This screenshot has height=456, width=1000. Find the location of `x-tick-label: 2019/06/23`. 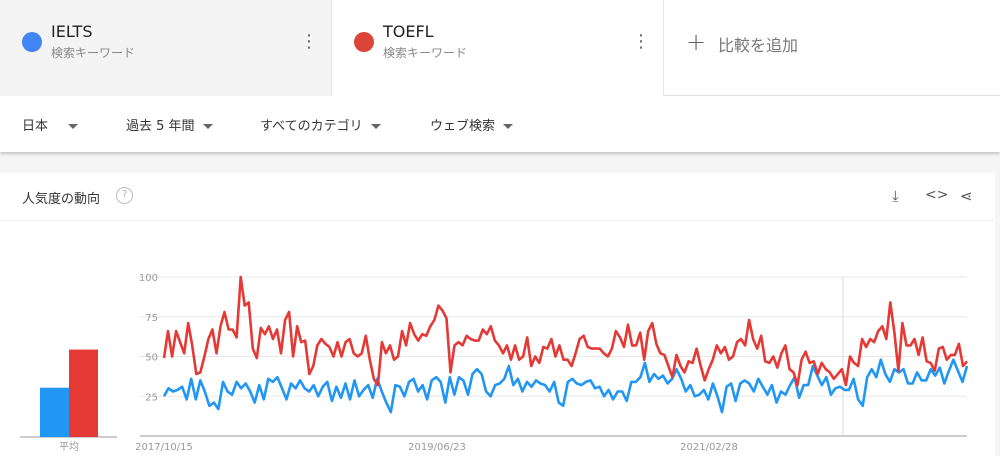

x-tick-label: 2019/06/23 is located at coordinates (437, 447).